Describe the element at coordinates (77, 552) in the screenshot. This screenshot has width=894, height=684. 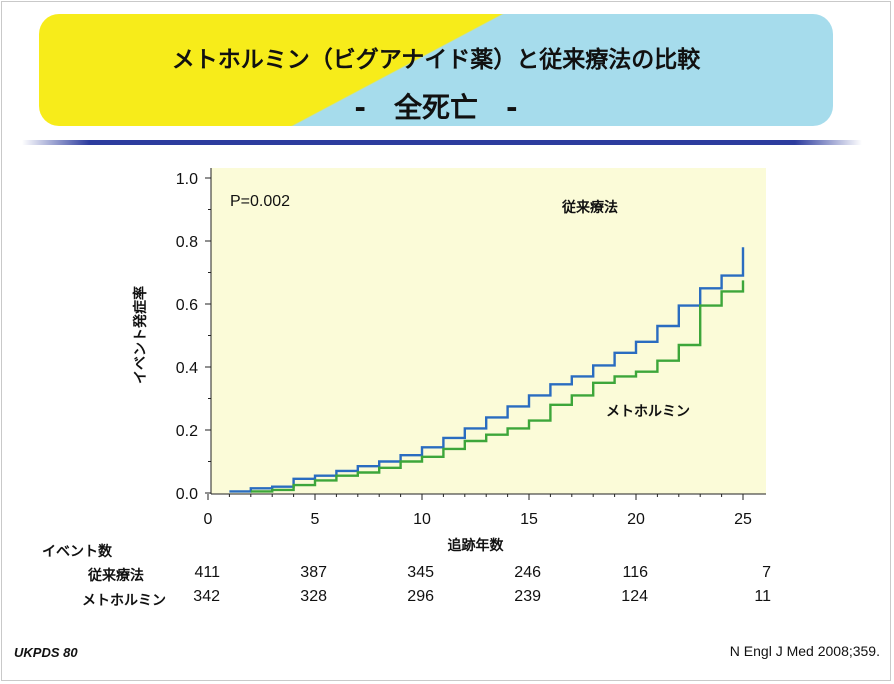
I see `events-table-header: イベント数` at that location.